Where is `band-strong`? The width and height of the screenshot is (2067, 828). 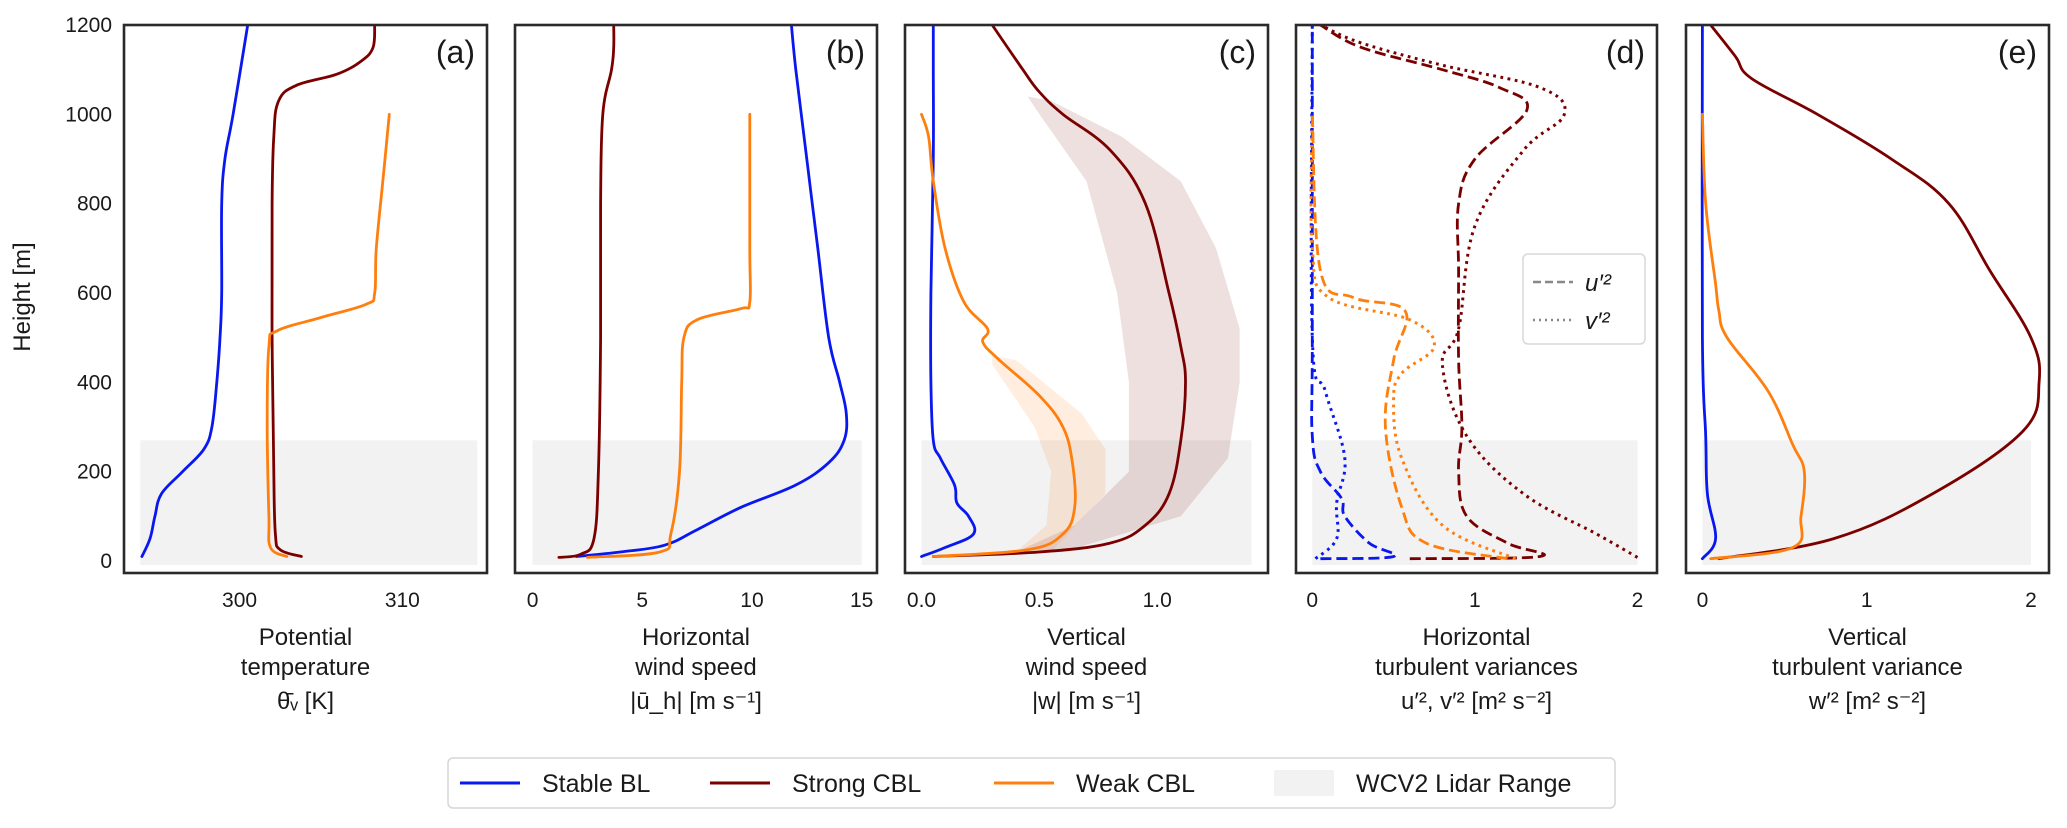 band-strong is located at coordinates (1086, 326).